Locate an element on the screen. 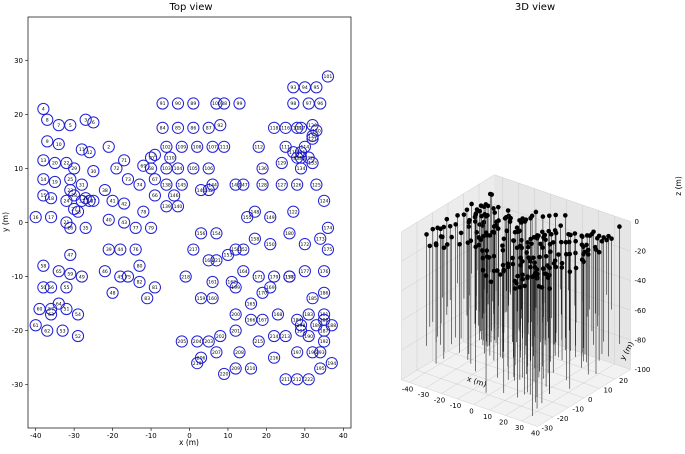  3d-view-ytick-label: 10 is located at coordinates (608, 391).